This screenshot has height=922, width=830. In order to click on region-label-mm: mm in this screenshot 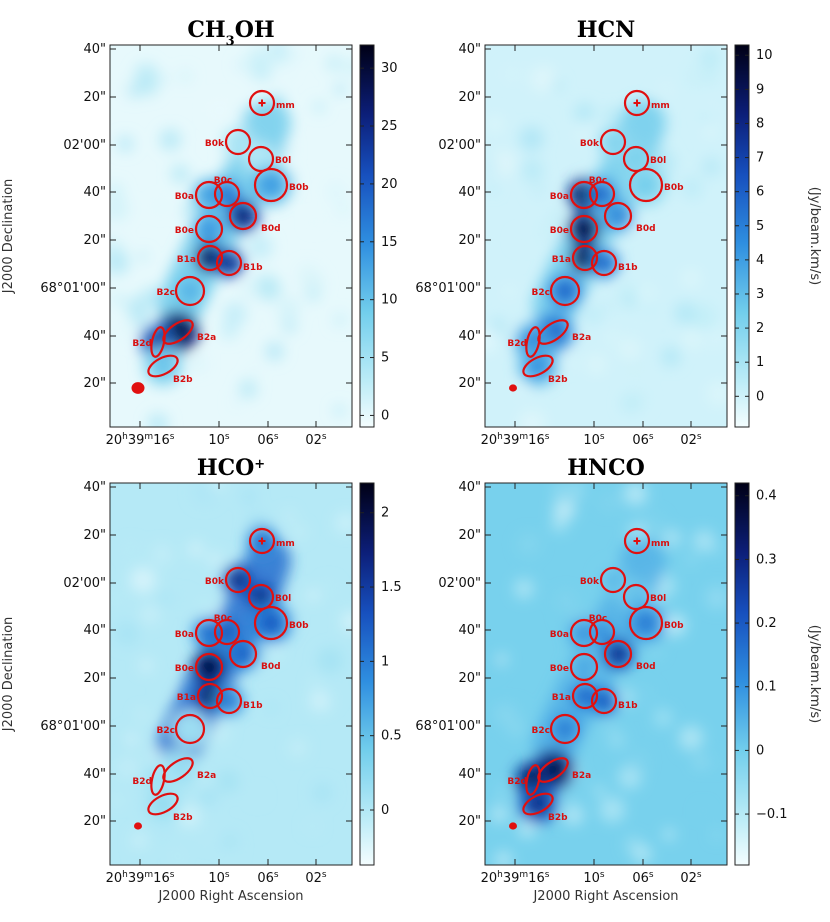, I will do `click(660, 106)`.